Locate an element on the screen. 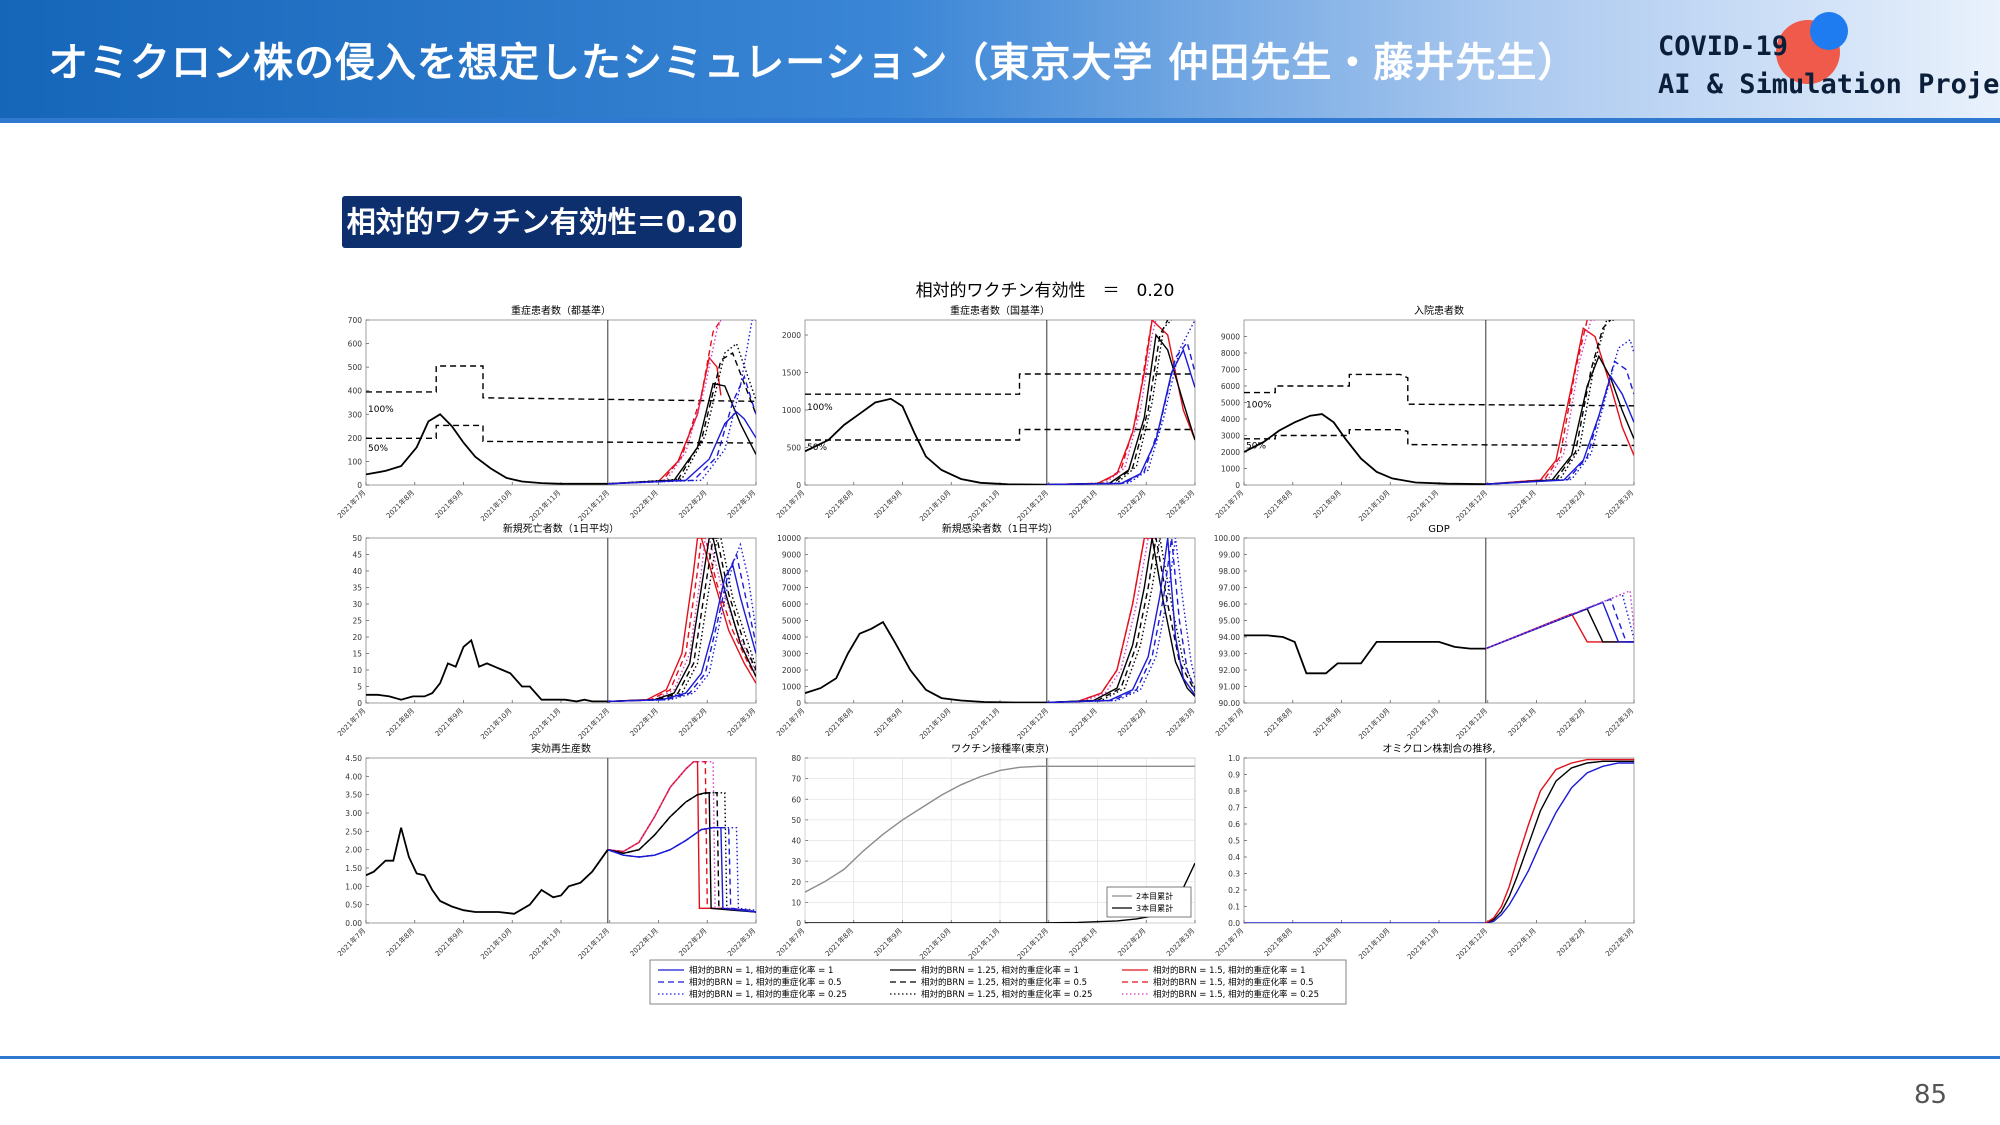 The width and height of the screenshot is (2000, 1125). y-tick-label: 40 is located at coordinates (357, 571).